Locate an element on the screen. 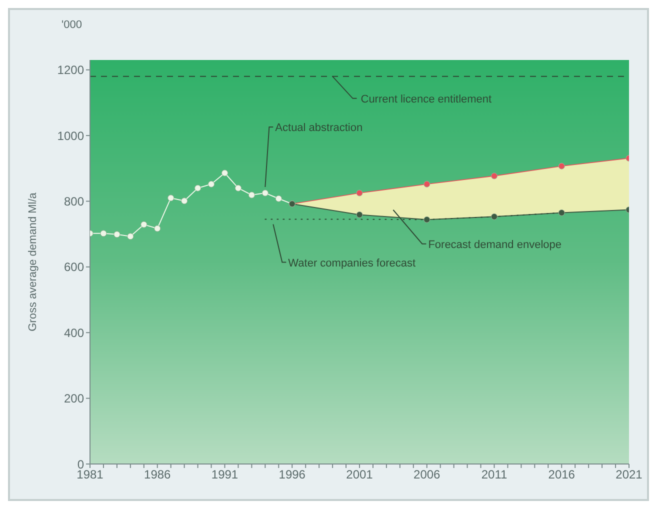 The width and height of the screenshot is (657, 509). y-tick-label: 600 is located at coordinates (74, 267).